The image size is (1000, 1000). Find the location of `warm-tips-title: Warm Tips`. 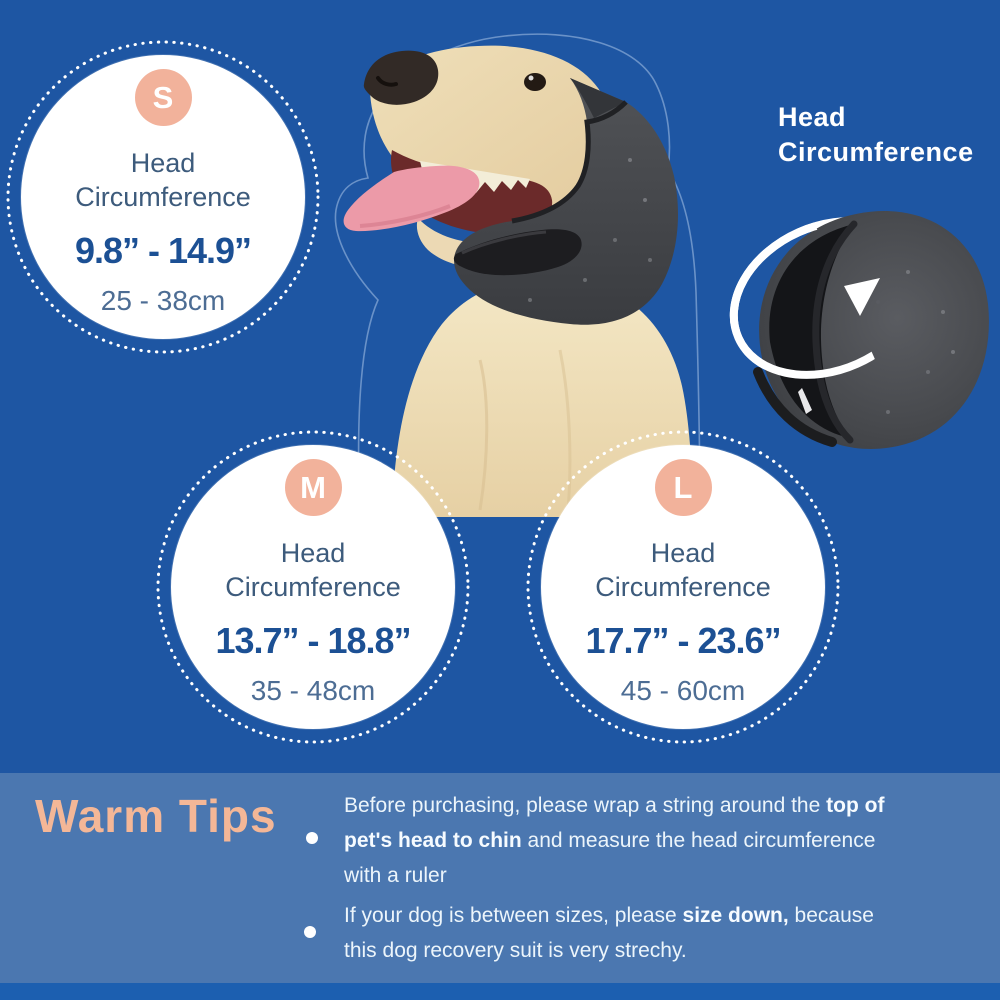

warm-tips-title: Warm Tips is located at coordinates (156, 816).